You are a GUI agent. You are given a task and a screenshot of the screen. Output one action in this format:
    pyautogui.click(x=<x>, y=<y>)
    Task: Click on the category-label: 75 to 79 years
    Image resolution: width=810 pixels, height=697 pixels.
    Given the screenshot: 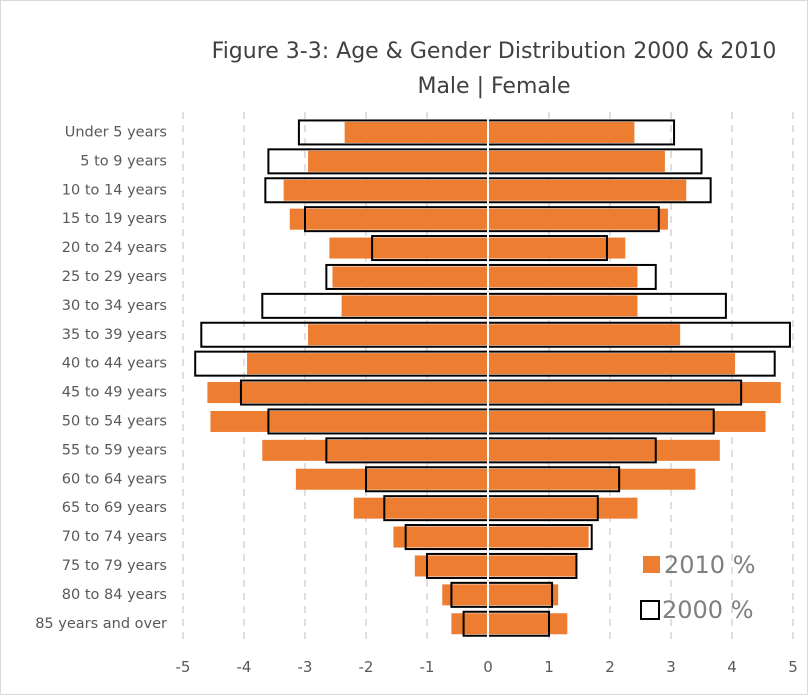 What is the action you would take?
    pyautogui.click(x=114, y=566)
    